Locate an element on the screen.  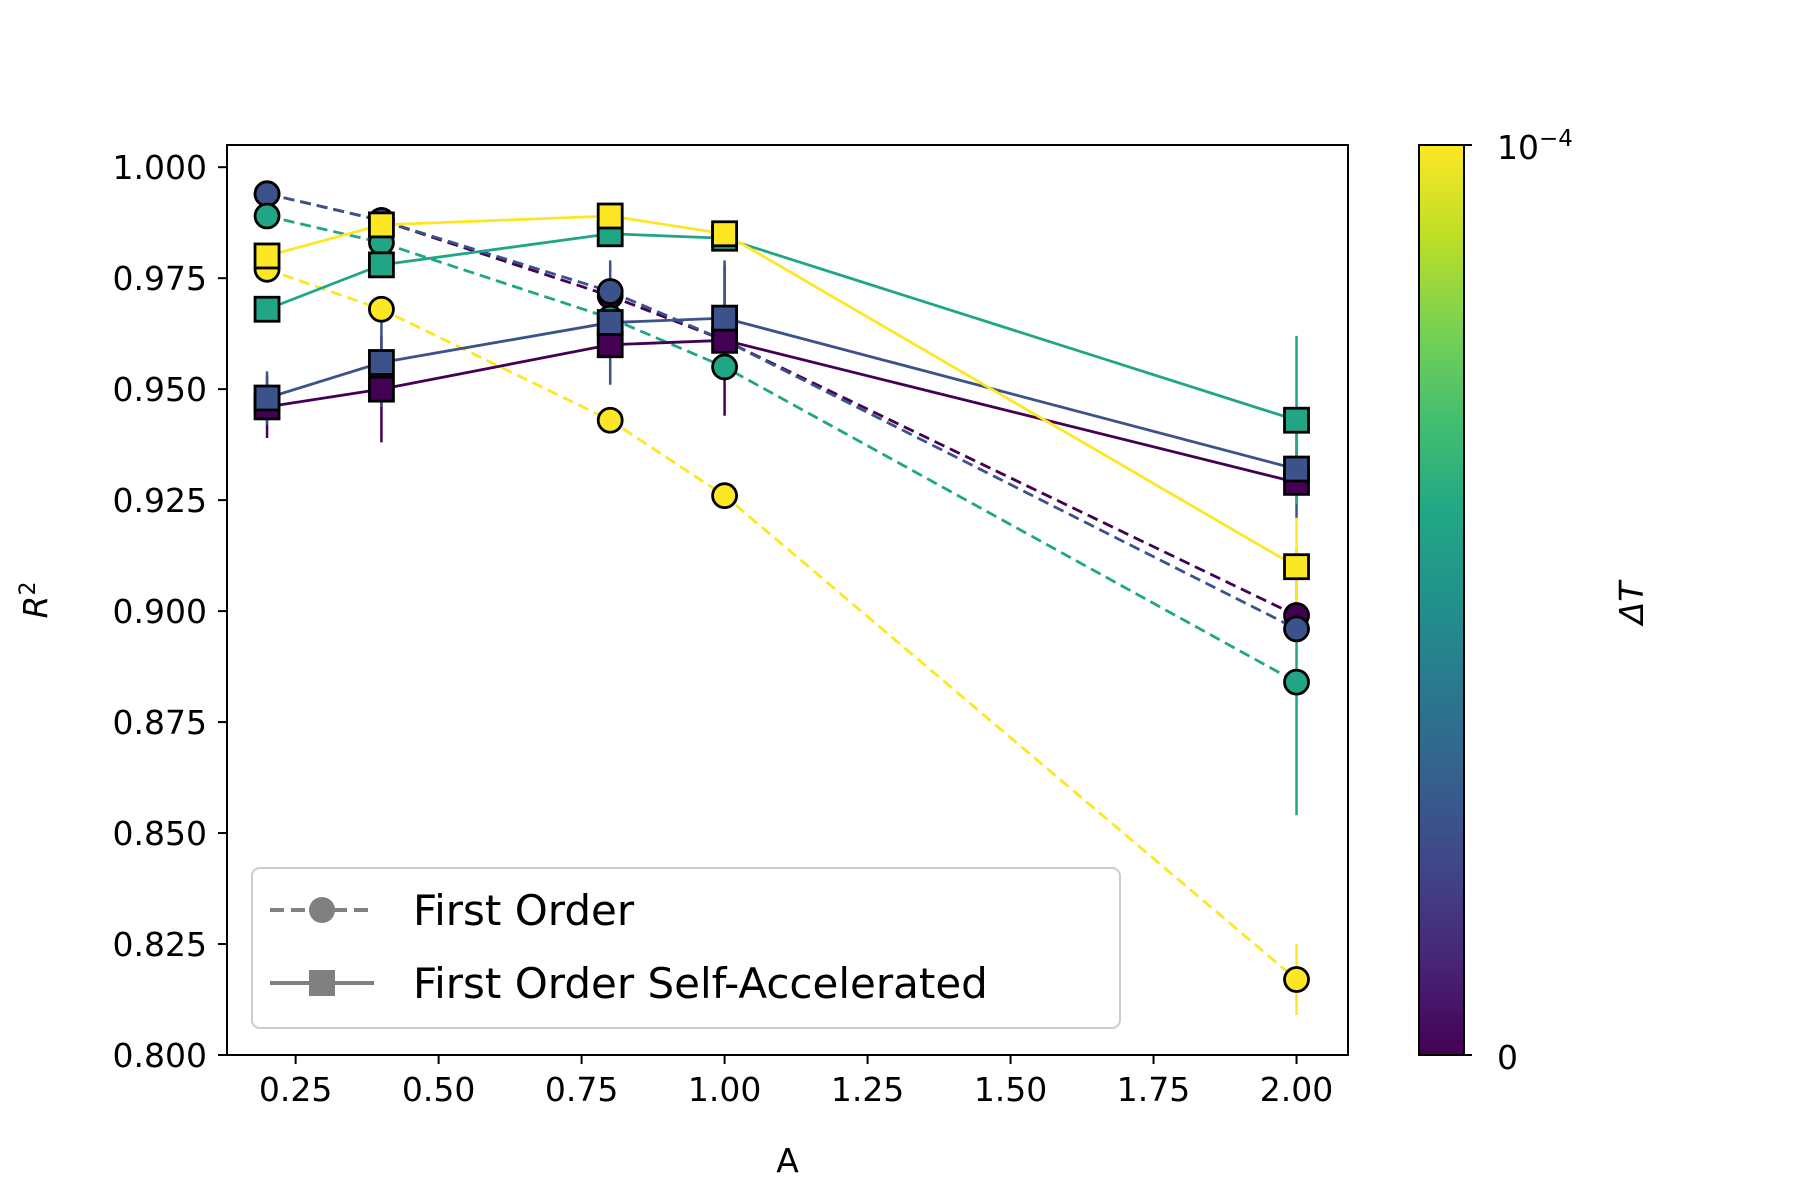
legend-circle-marker is located at coordinates (322, 910).